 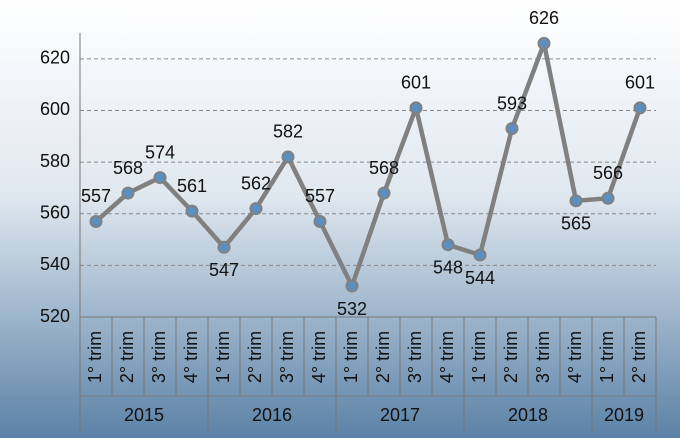 What do you see at coordinates (528, 415) in the screenshot?
I see `group-label: 2018` at bounding box center [528, 415].